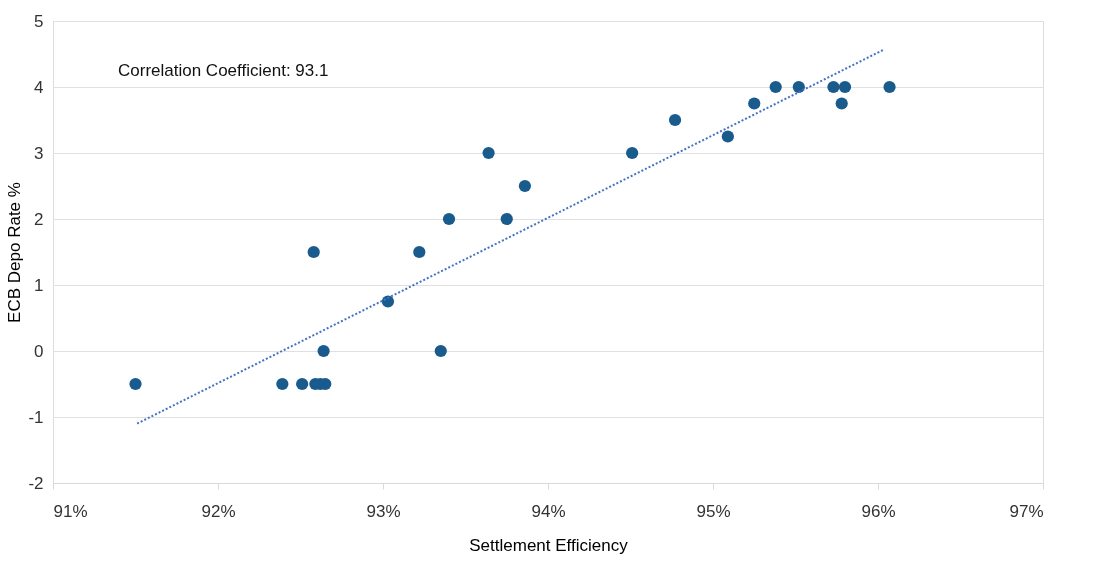 This screenshot has width=1098, height=579. Describe the element at coordinates (383, 511) in the screenshot. I see `x-tick-label: 93%` at that location.